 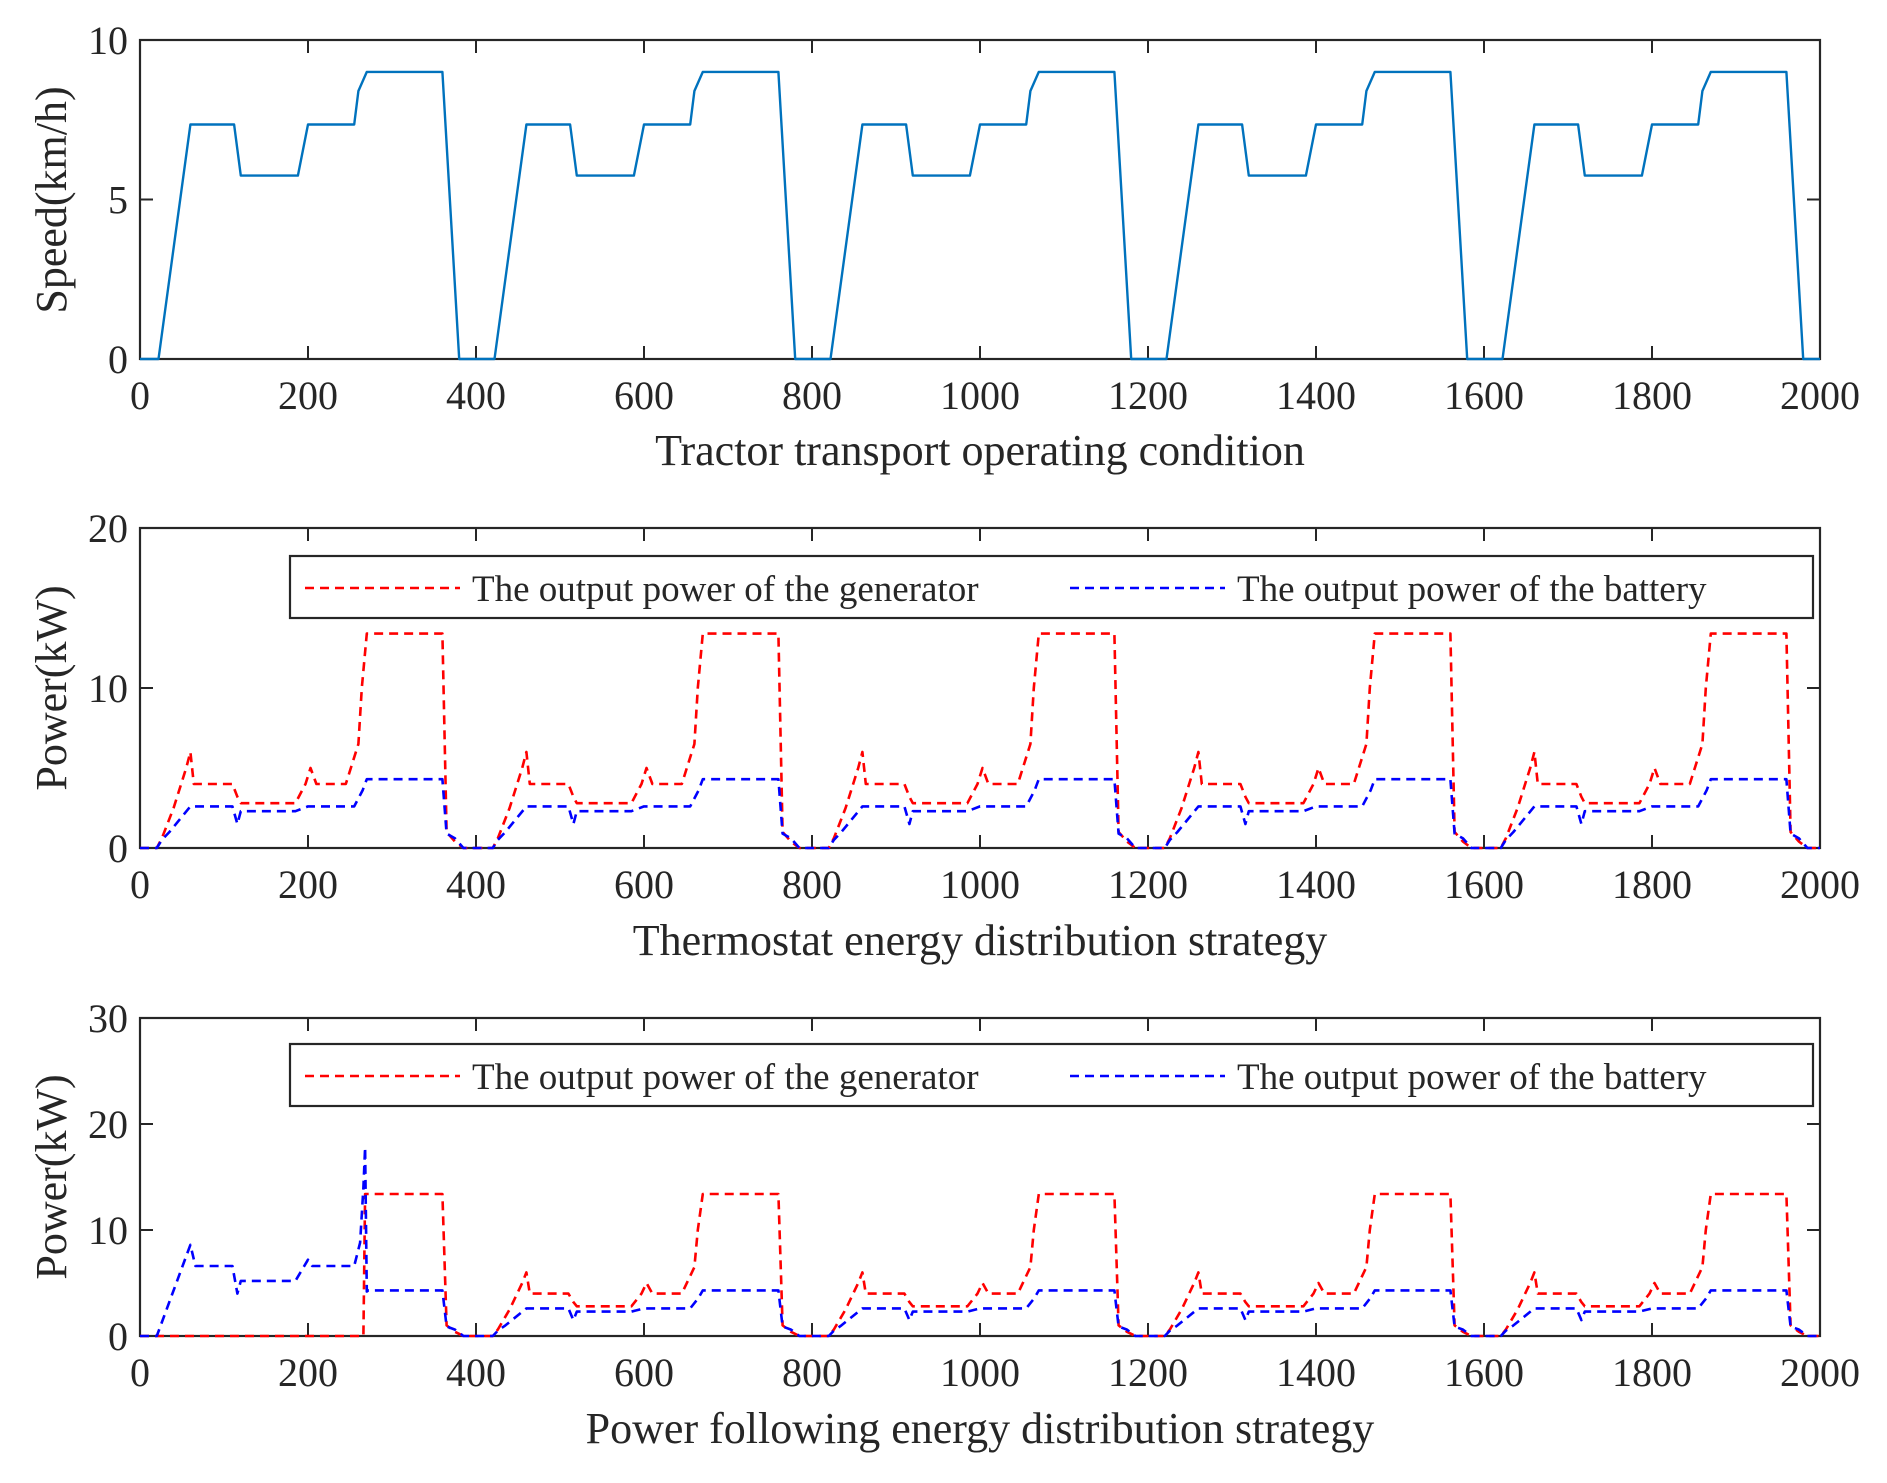 What do you see at coordinates (812, 395) in the screenshot?
I see `speed-x-tick-label: 800` at bounding box center [812, 395].